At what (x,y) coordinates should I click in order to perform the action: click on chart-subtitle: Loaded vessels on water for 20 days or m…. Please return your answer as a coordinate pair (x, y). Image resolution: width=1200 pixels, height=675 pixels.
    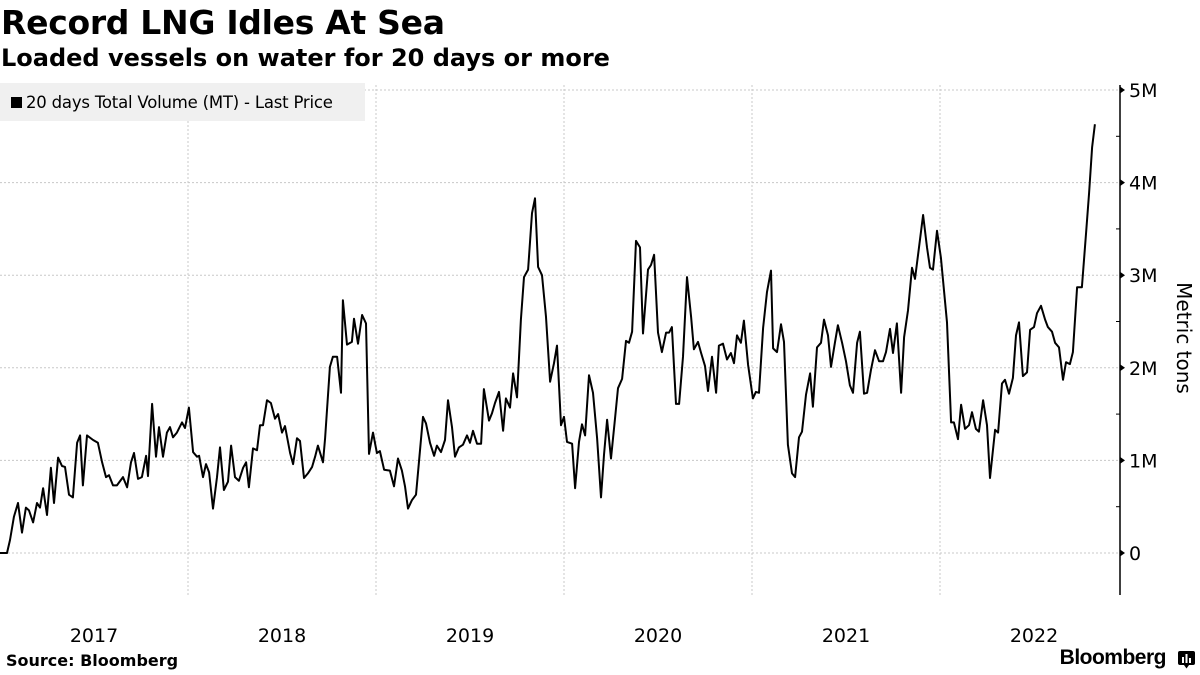
    Looking at the image, I should click on (305, 58).